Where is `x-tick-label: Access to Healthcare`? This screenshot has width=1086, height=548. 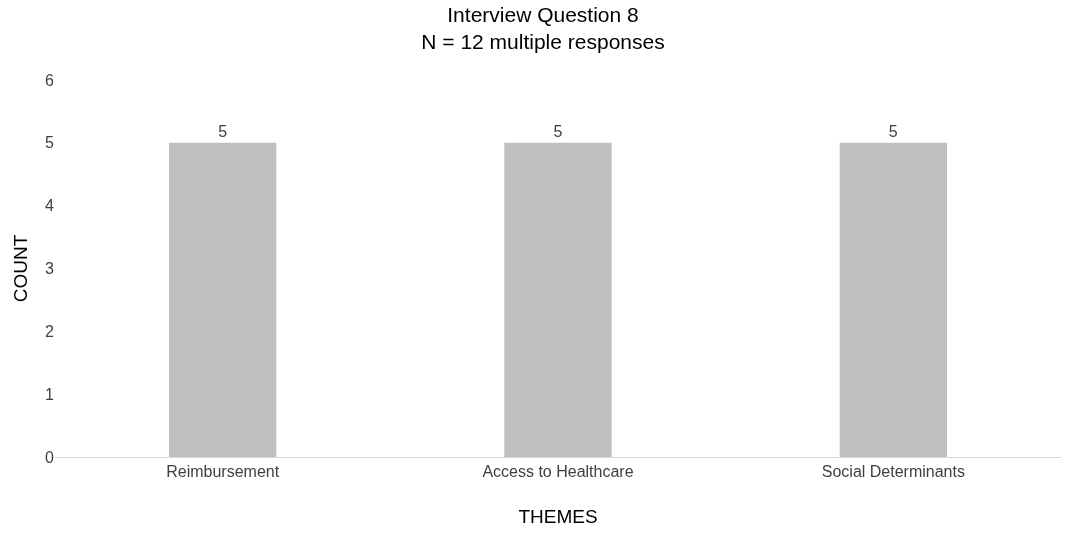
x-tick-label: Access to Healthcare is located at coordinates (558, 472).